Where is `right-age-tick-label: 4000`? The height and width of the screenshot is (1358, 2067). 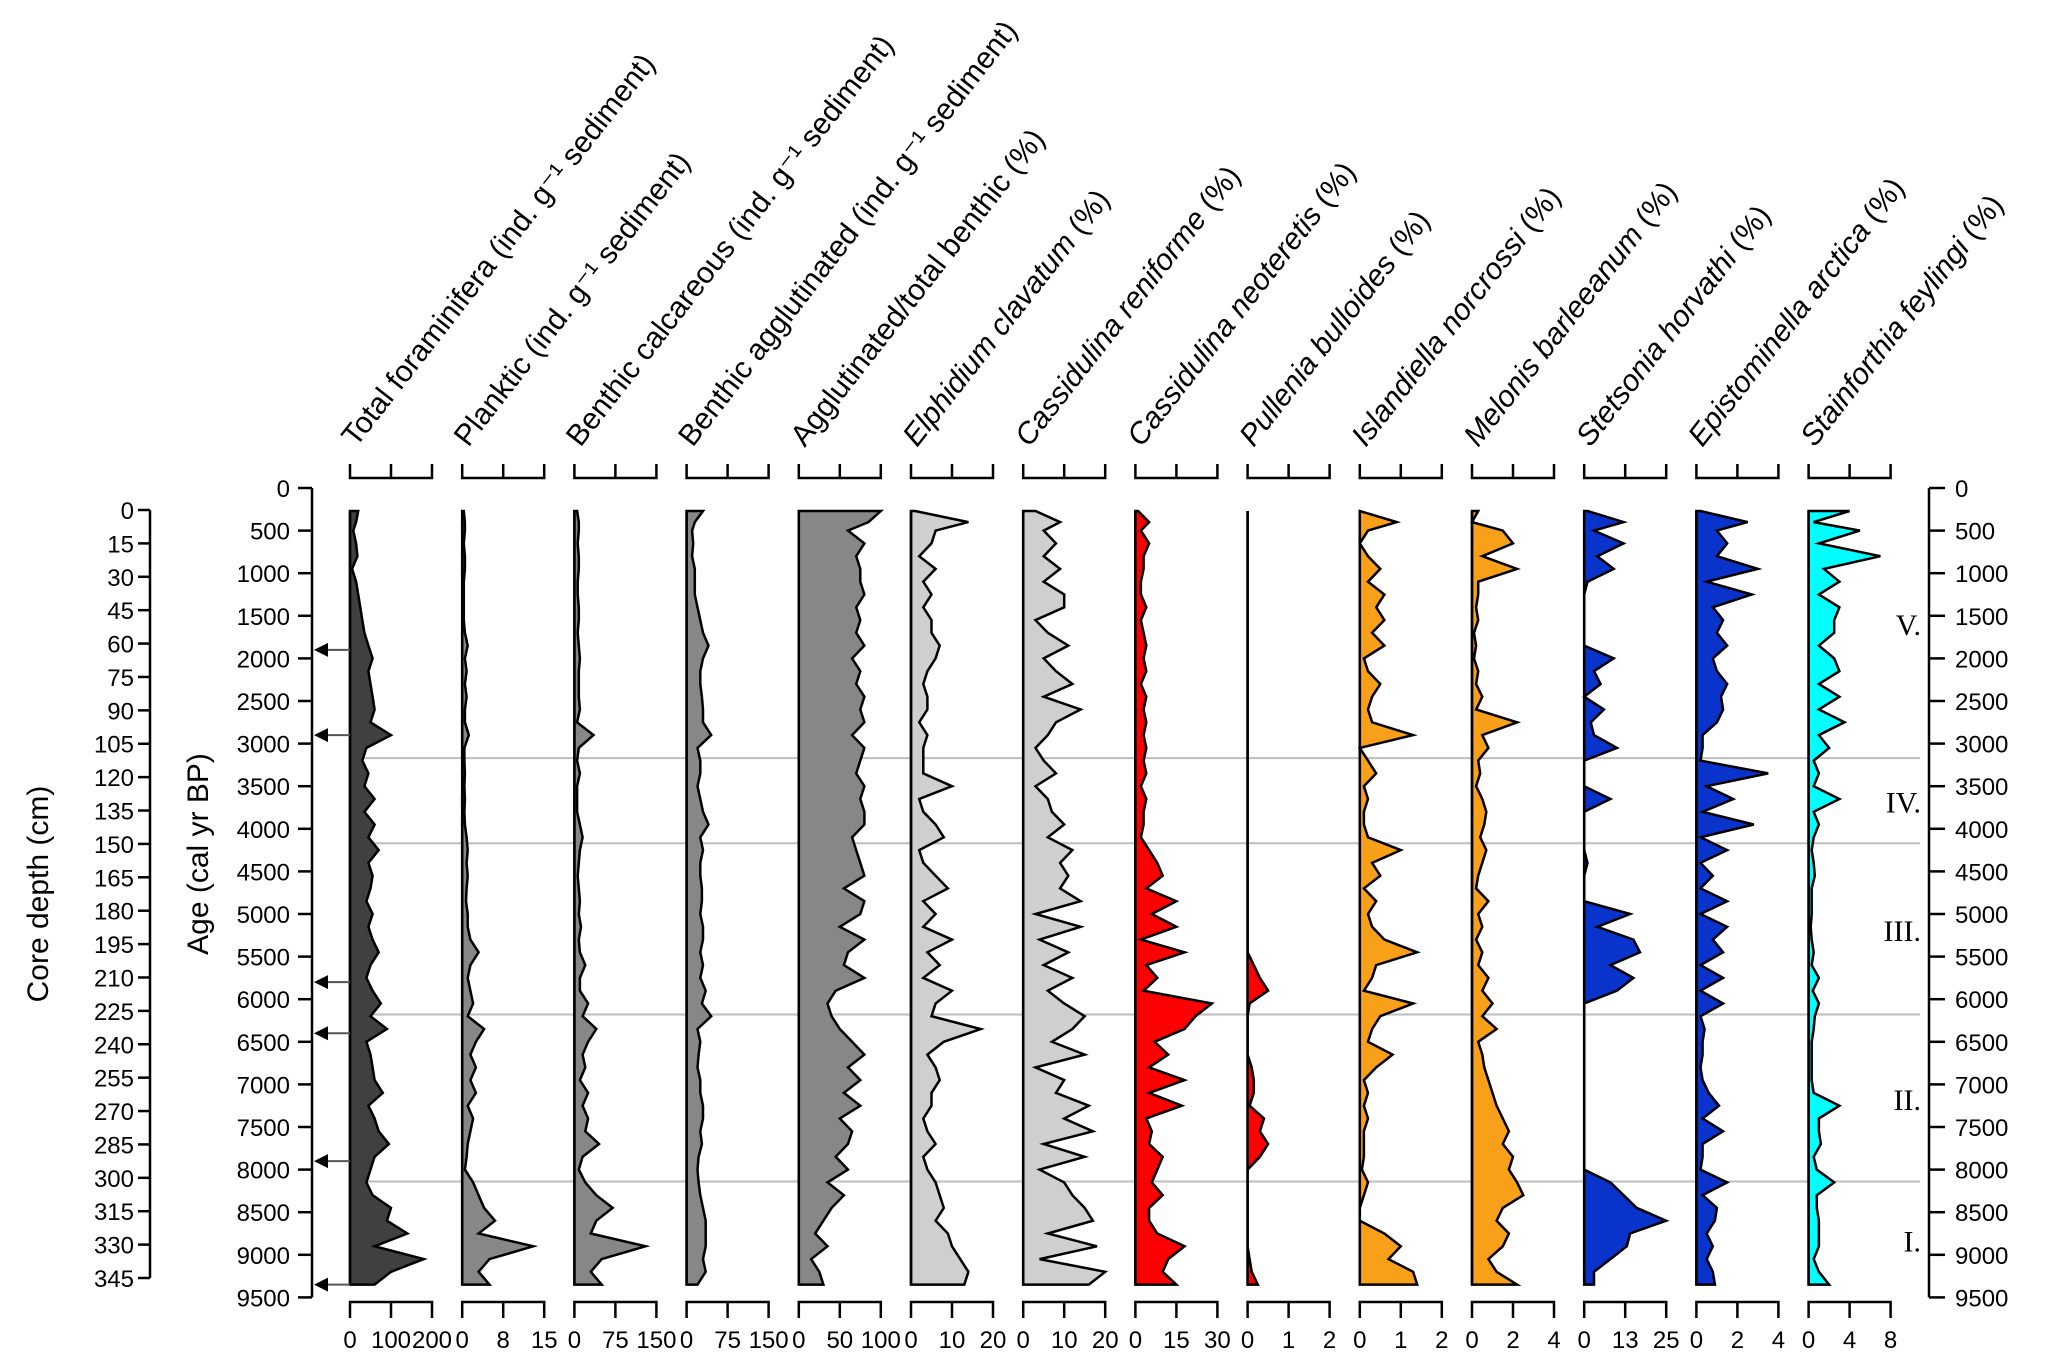 right-age-tick-label: 4000 is located at coordinates (1981, 830).